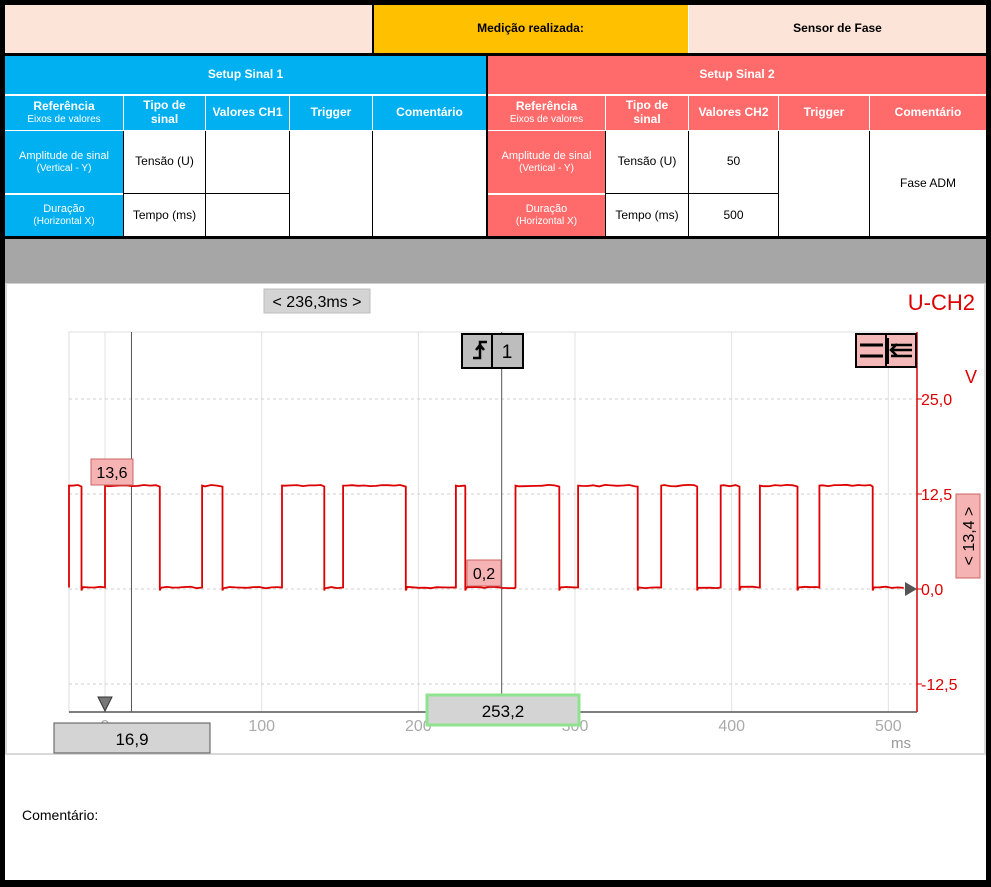 The height and width of the screenshot is (887, 991). Describe the element at coordinates (64, 168) in the screenshot. I see `setup1-row-amplitude-sub: (Vertical - Y)` at that location.